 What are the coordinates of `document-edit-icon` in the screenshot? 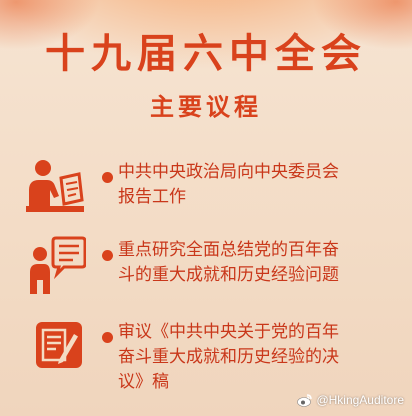 It's located at (59, 345).